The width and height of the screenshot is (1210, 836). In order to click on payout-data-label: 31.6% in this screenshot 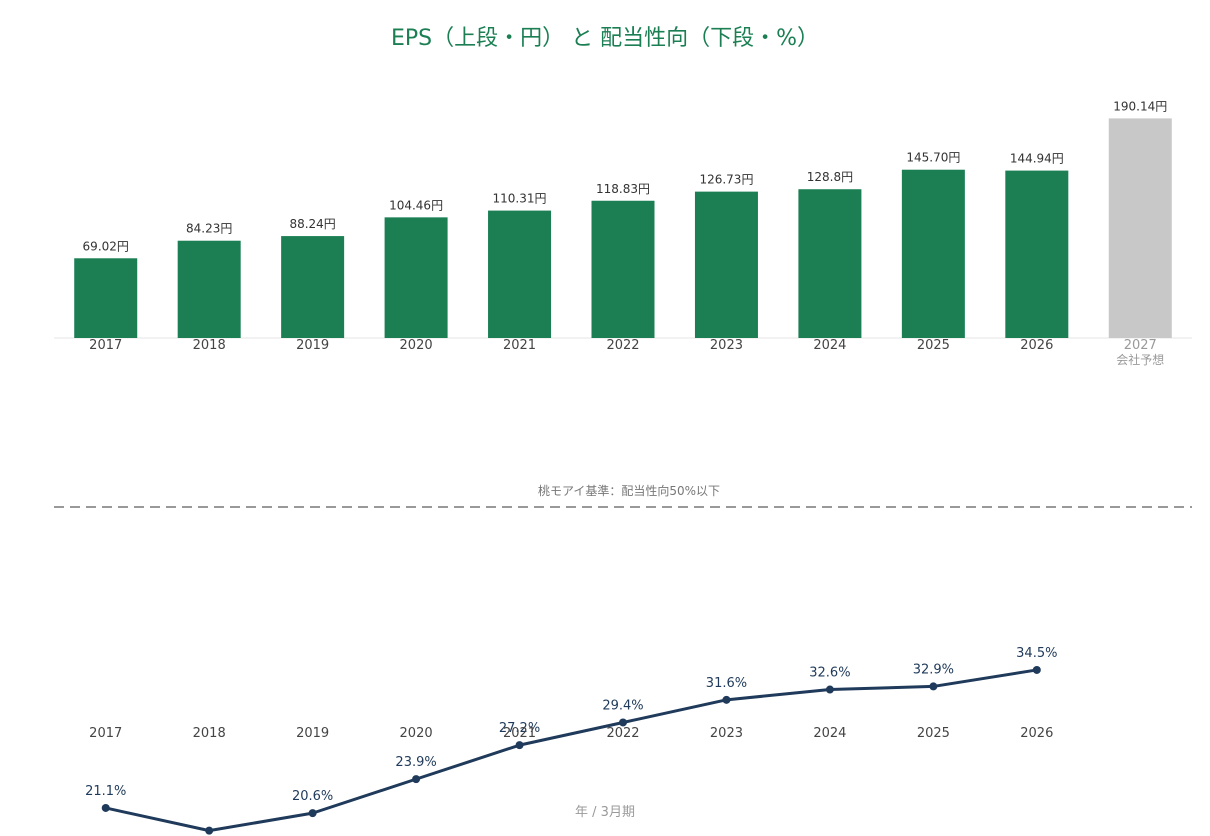, I will do `click(726, 683)`.